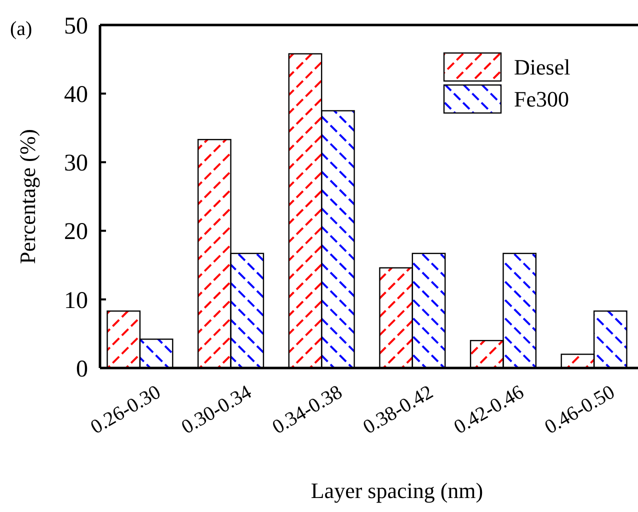 The width and height of the screenshot is (638, 512). I want to click on y-tick-label: 0, so click(82, 369).